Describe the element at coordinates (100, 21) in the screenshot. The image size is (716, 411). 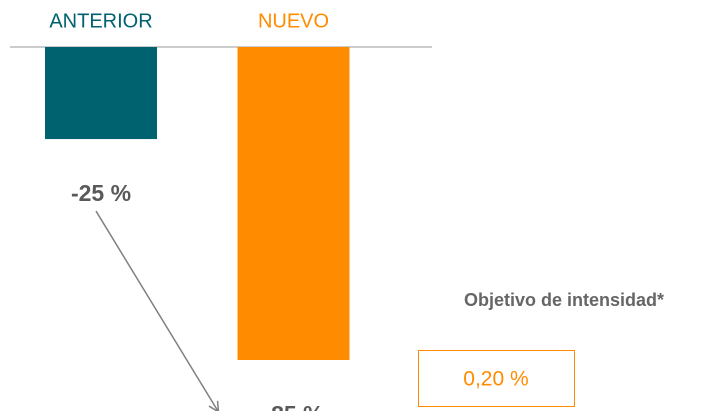
I see `x-tick-label: ANTERIOR` at that location.